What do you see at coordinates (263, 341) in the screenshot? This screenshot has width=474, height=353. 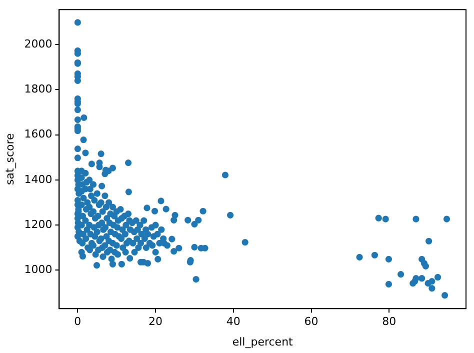 I see `x-axis-title: ell_percent` at bounding box center [263, 341].